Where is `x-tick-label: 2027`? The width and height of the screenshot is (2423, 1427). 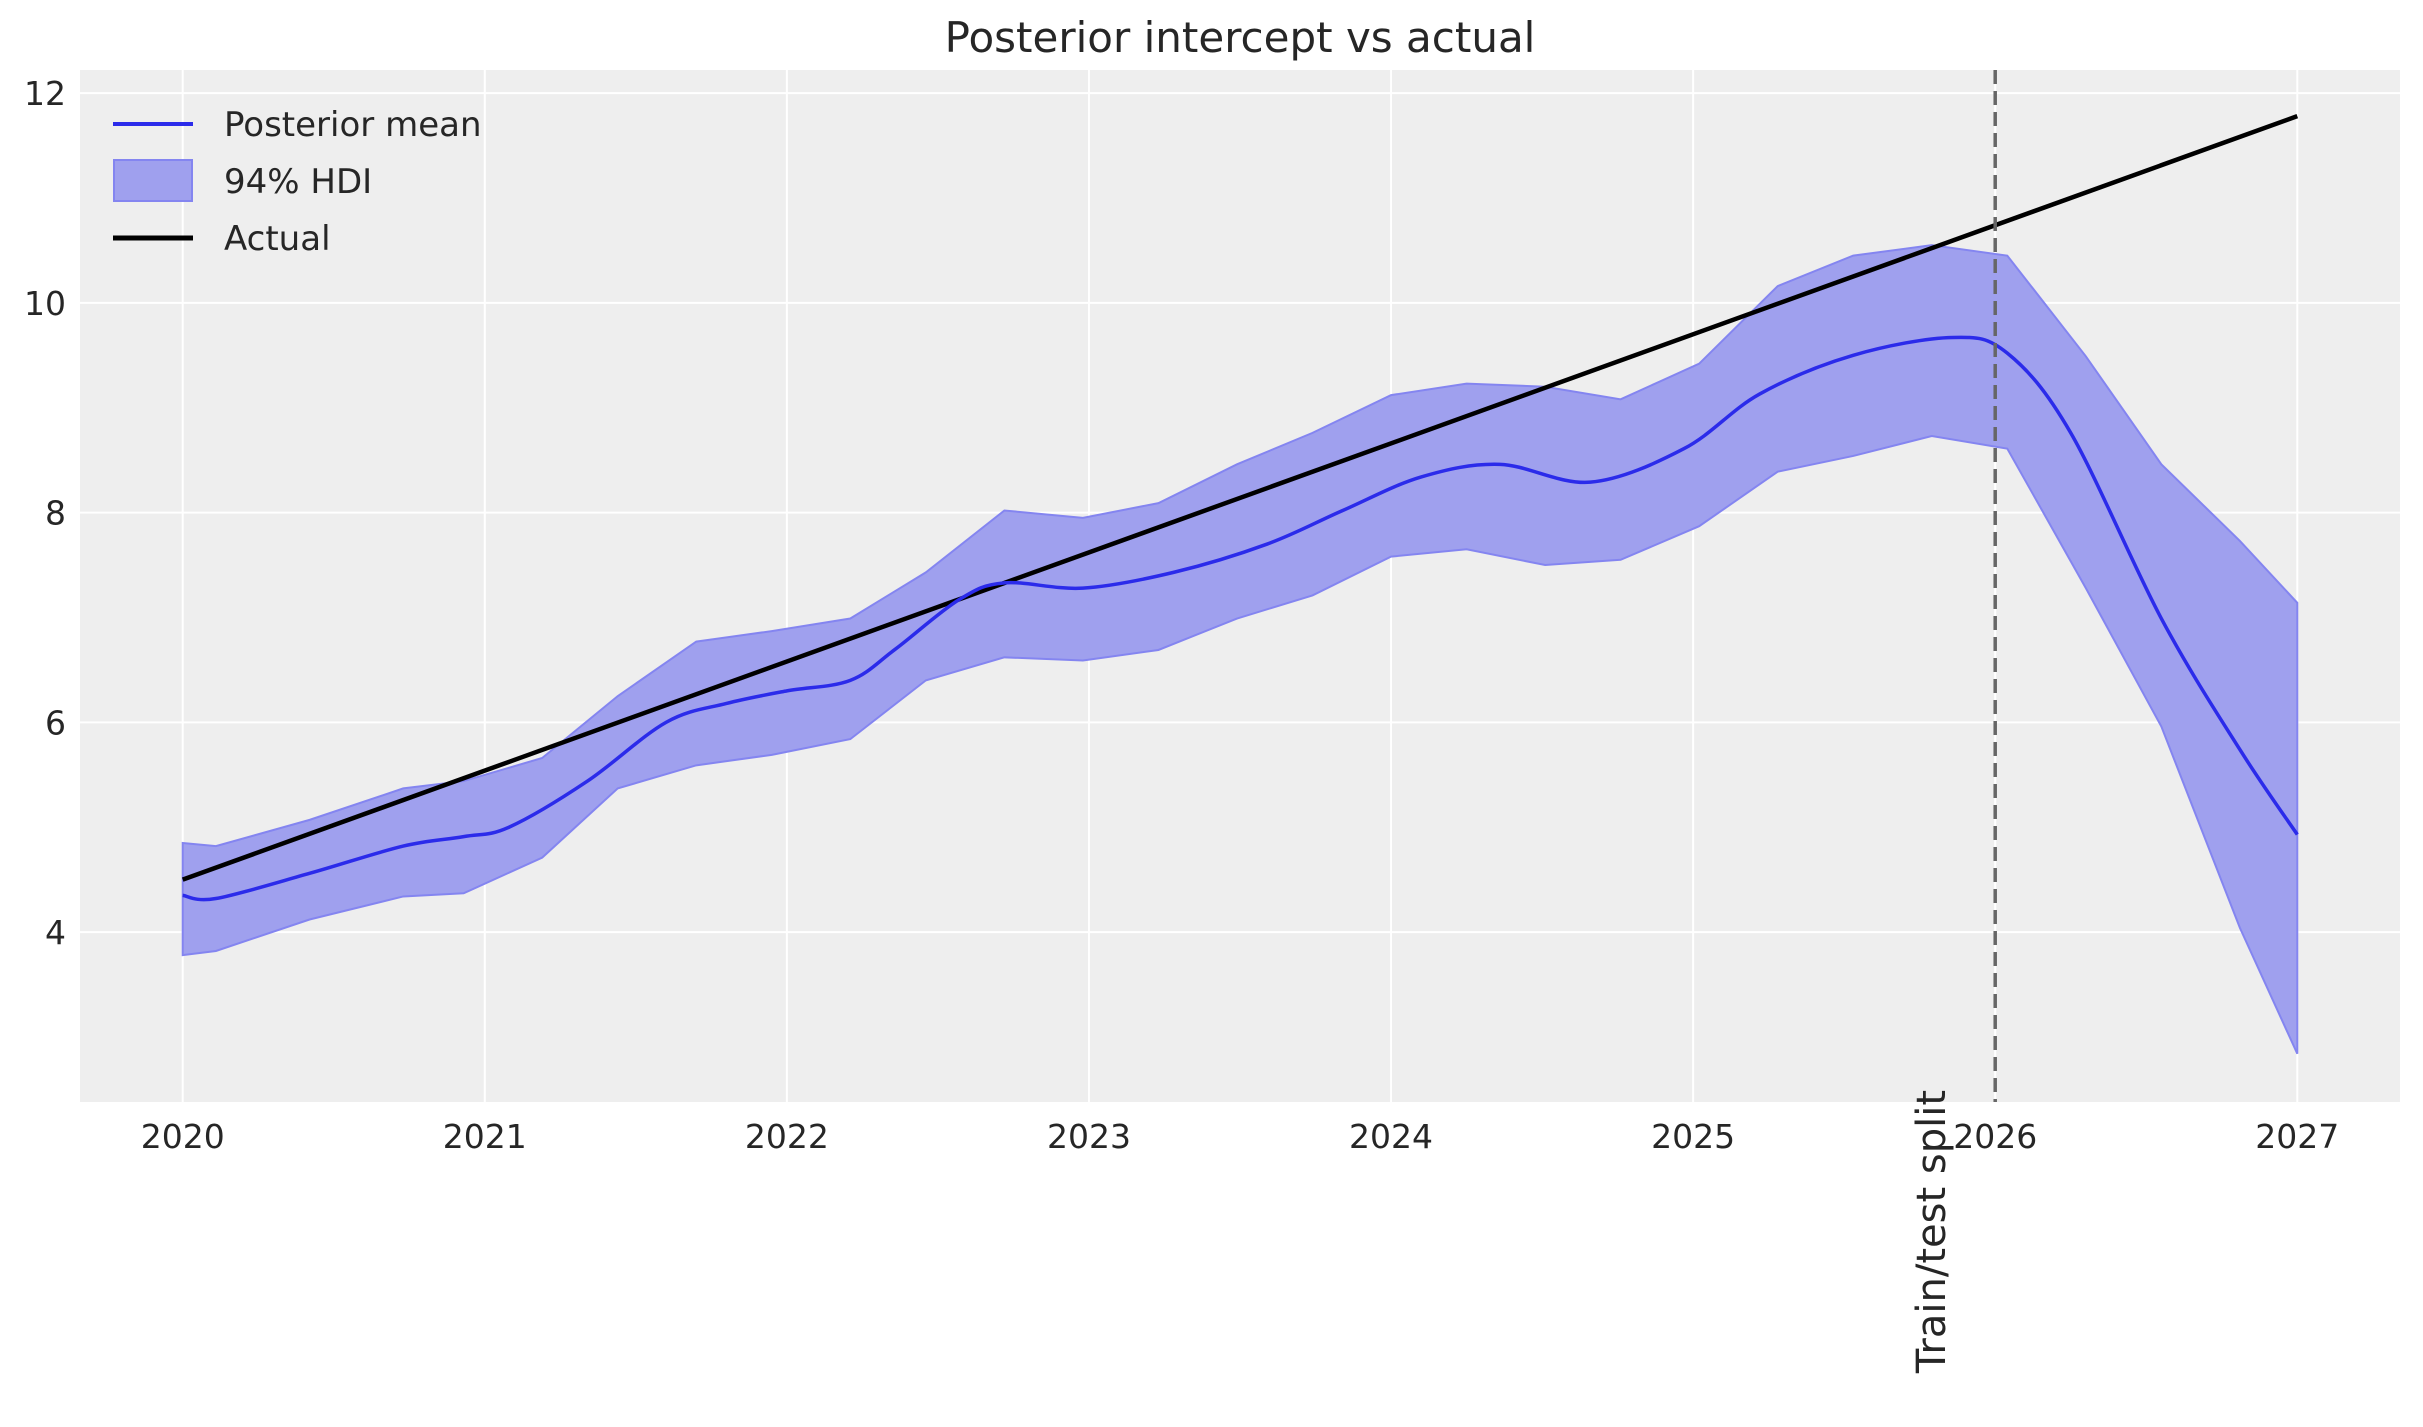 x-tick-label: 2027 is located at coordinates (2297, 1136).